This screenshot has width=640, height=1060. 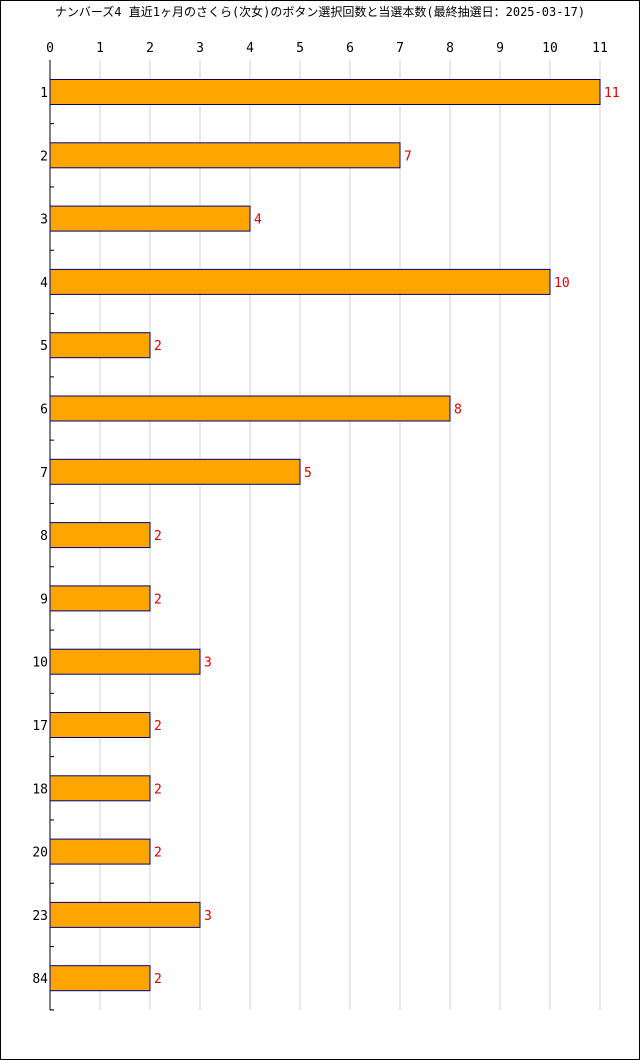 I want to click on value-label: 5, so click(x=308, y=473).